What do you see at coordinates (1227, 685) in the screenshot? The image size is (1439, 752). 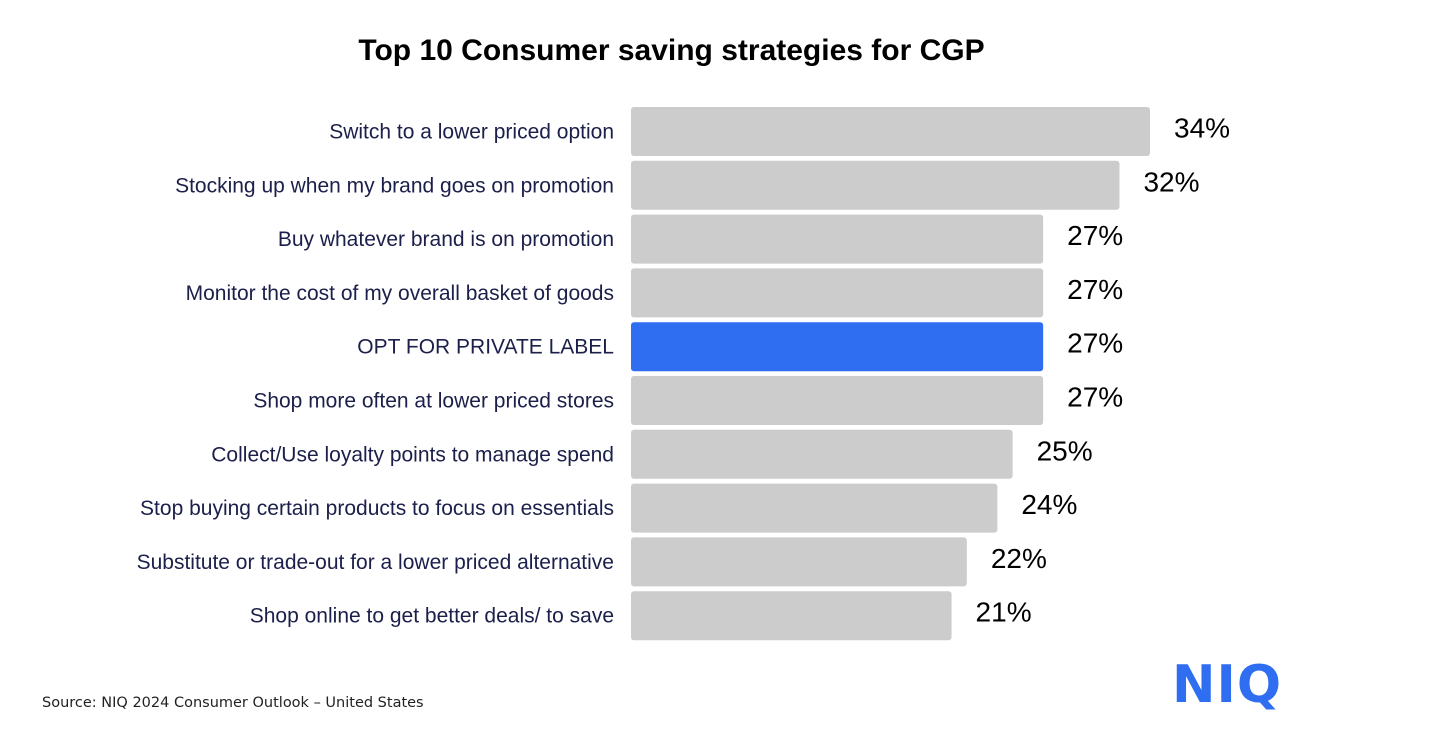 I see `niq-logo: NIQ` at bounding box center [1227, 685].